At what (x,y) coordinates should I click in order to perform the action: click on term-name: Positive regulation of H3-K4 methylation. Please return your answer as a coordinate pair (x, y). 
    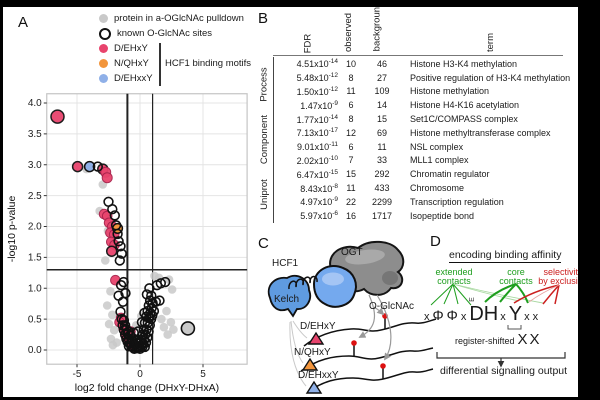
    Looking at the image, I should click on (490, 77).